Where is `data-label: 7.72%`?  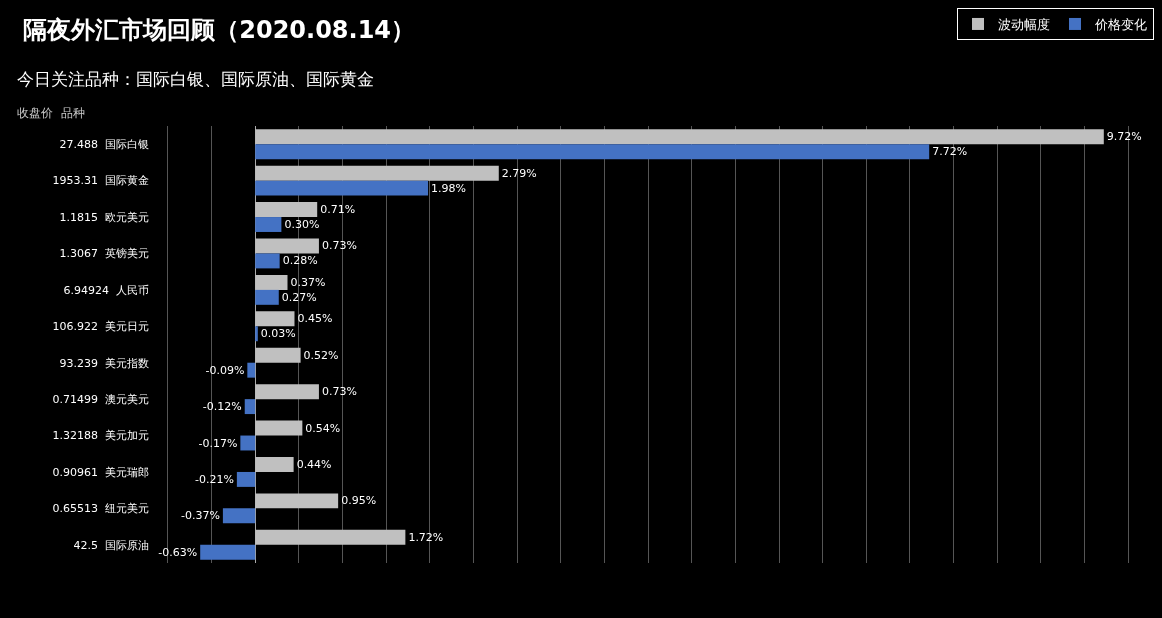 data-label: 7.72% is located at coordinates (950, 152).